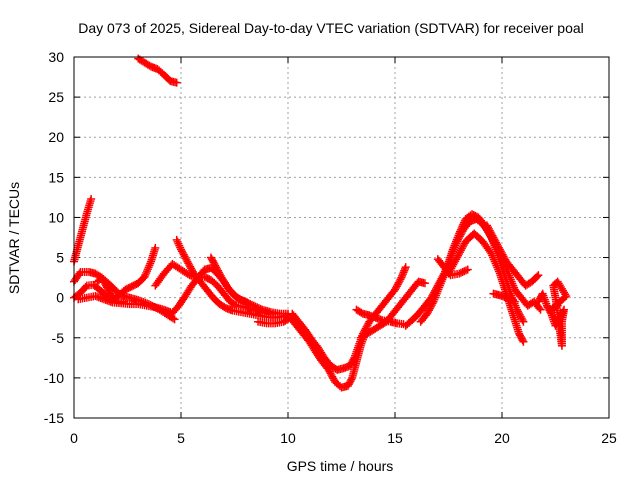 This screenshot has height=480, width=640. Describe the element at coordinates (14, 238) in the screenshot. I see `y-axis-label: SDTVAR / TECUs` at that location.